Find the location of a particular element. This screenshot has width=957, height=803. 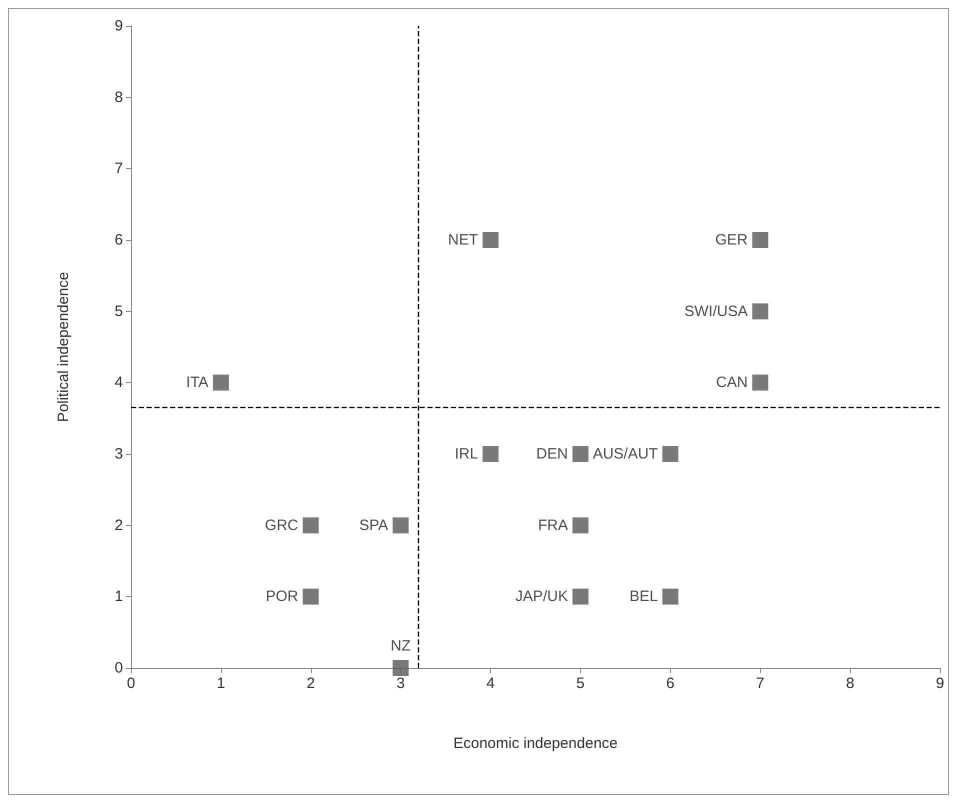

annotation: IRL is located at coordinates (466, 454).